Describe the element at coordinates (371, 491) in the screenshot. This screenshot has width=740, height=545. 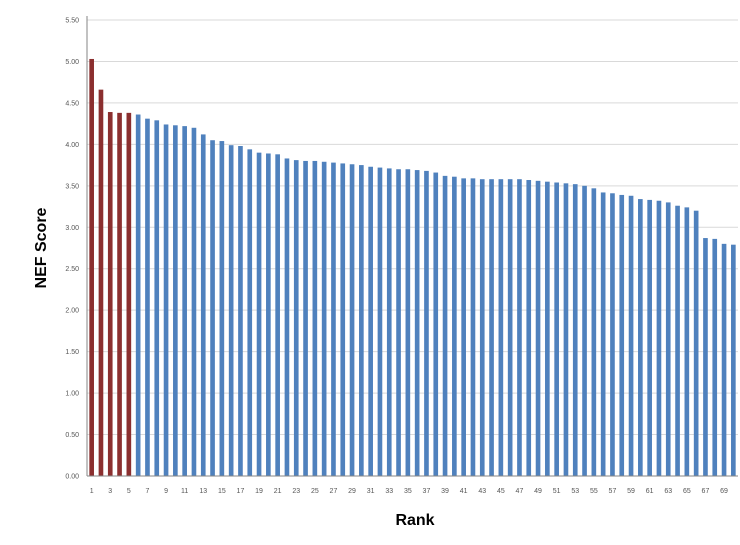
I see `x-tick-label: 31` at that location.